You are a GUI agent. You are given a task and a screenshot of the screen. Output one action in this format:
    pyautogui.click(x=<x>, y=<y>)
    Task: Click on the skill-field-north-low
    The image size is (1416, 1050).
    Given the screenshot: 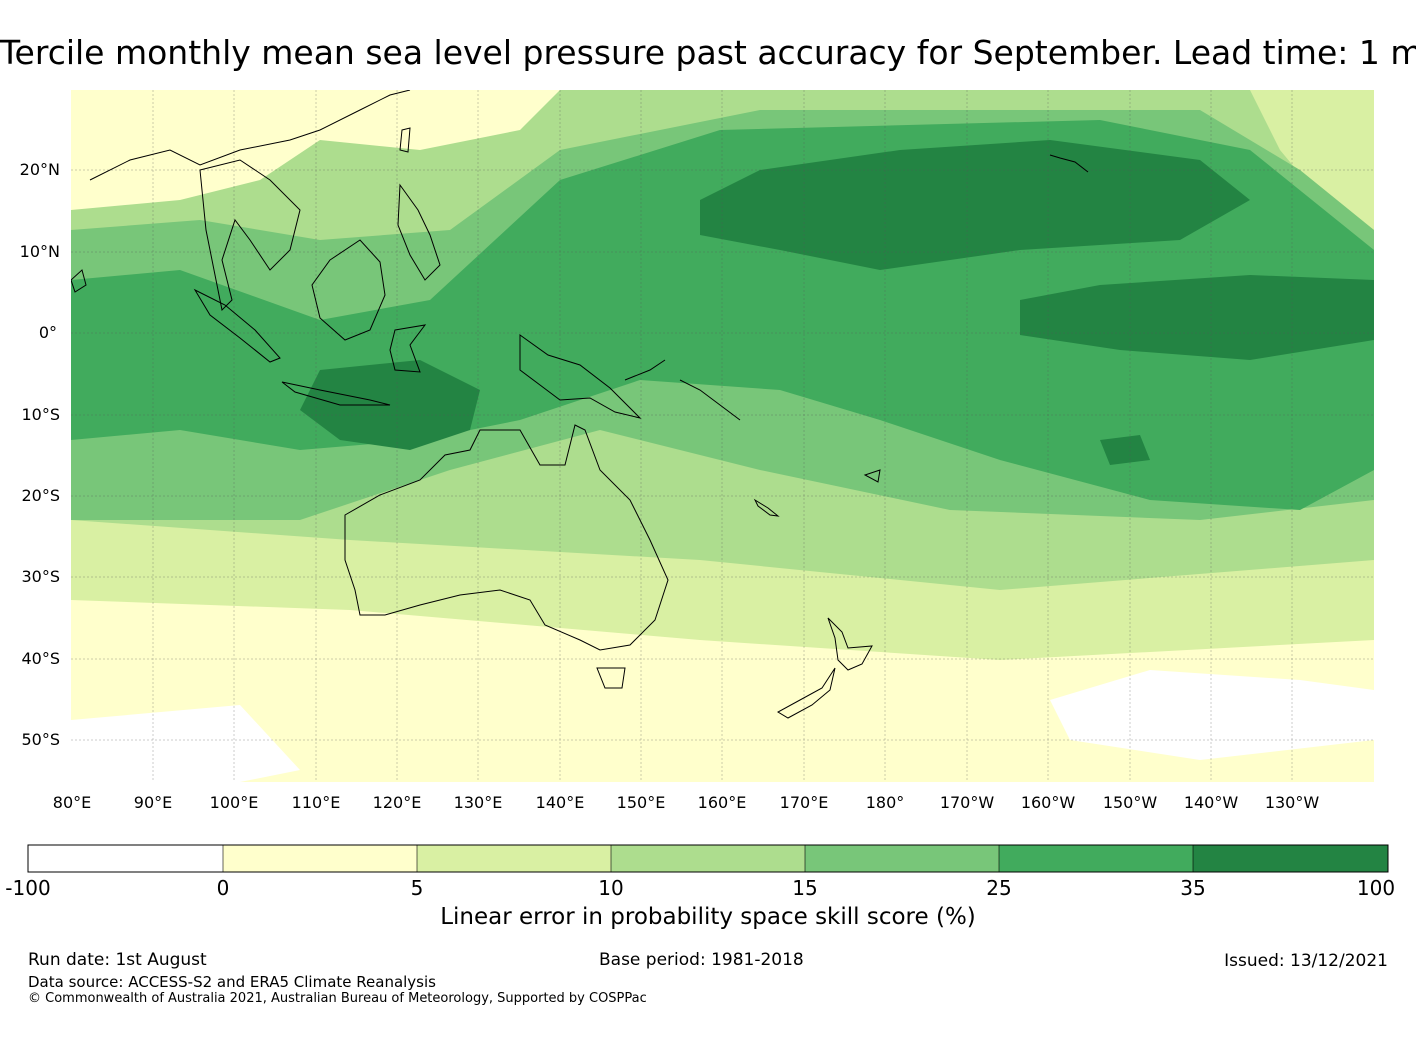 What is the action you would take?
    pyautogui.click(x=315, y=150)
    